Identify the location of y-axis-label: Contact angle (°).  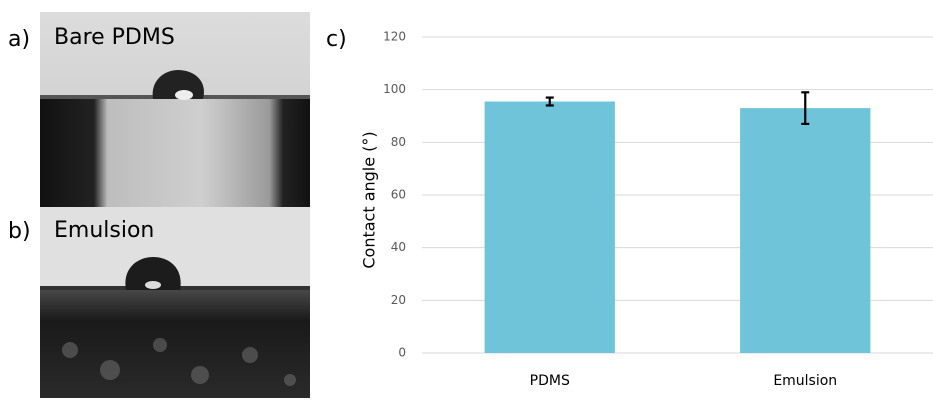
(369, 199).